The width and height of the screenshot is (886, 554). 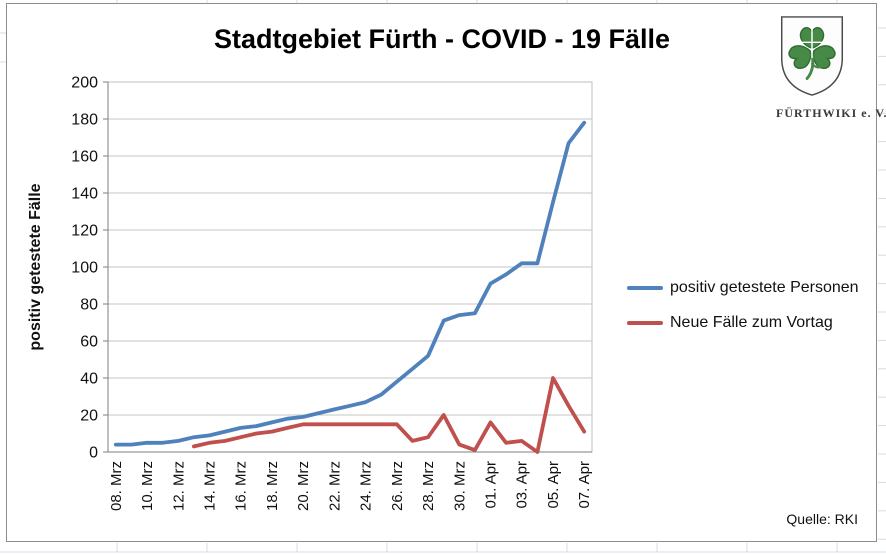 I want to click on y-tick-label: 180, so click(x=84, y=120).